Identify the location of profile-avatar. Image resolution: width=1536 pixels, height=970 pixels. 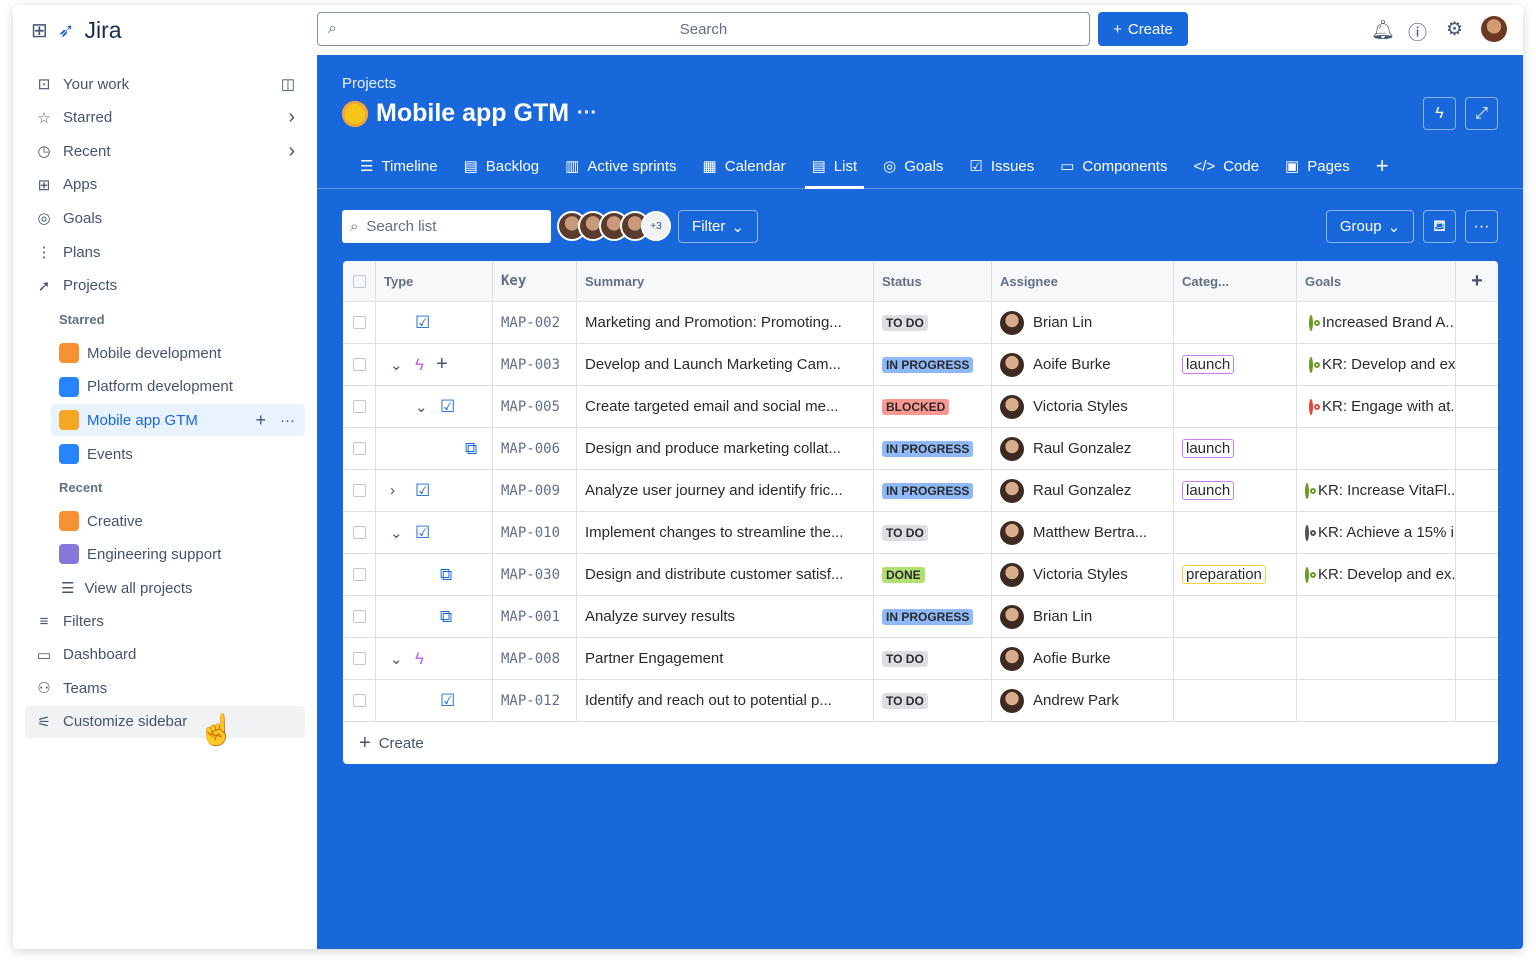
(1494, 29).